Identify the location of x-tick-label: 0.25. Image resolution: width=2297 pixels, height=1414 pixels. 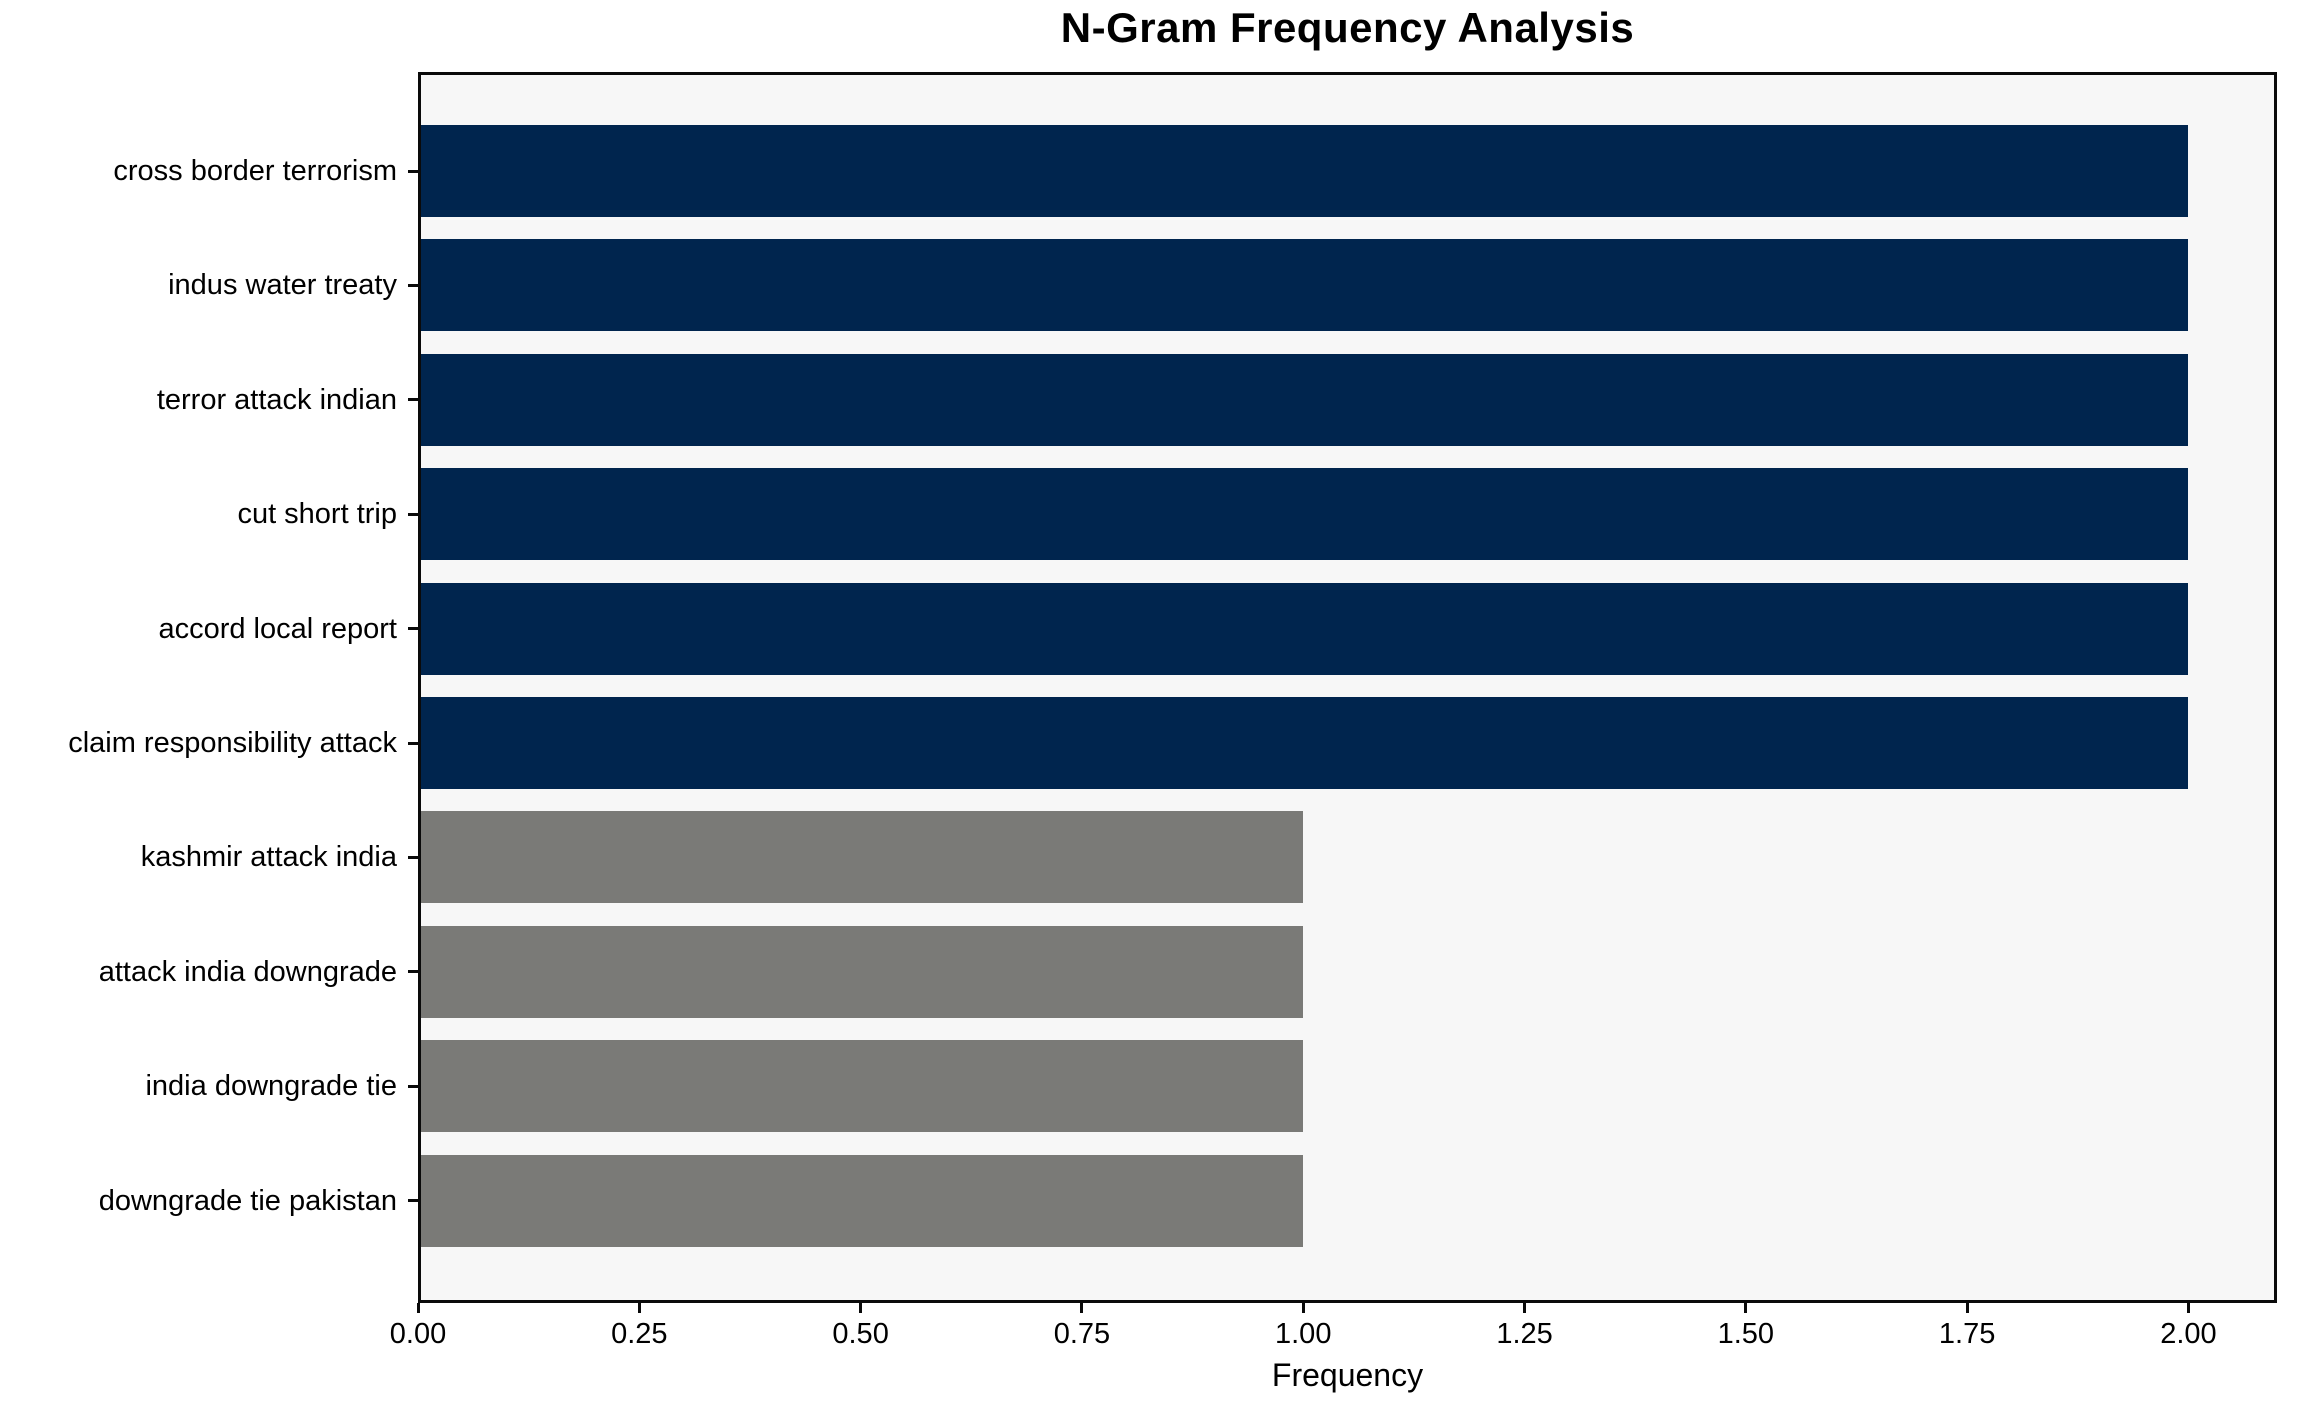
(639, 1334).